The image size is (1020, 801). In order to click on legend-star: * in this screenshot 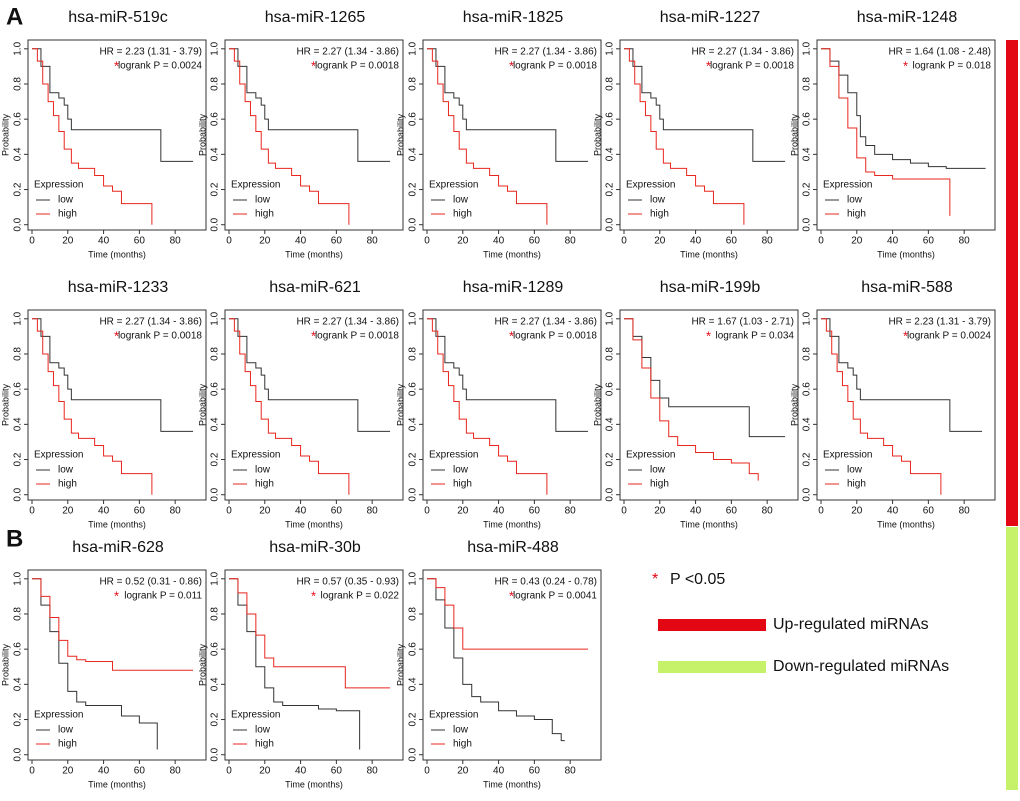, I will do `click(655, 579)`.